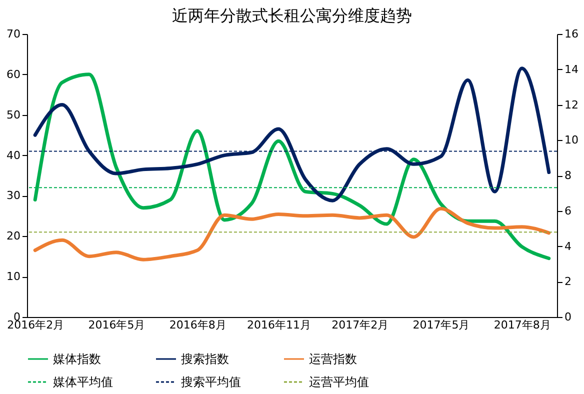 Image resolution: width=584 pixels, height=394 pixels. I want to click on y-tick-label: 30, so click(13, 195).